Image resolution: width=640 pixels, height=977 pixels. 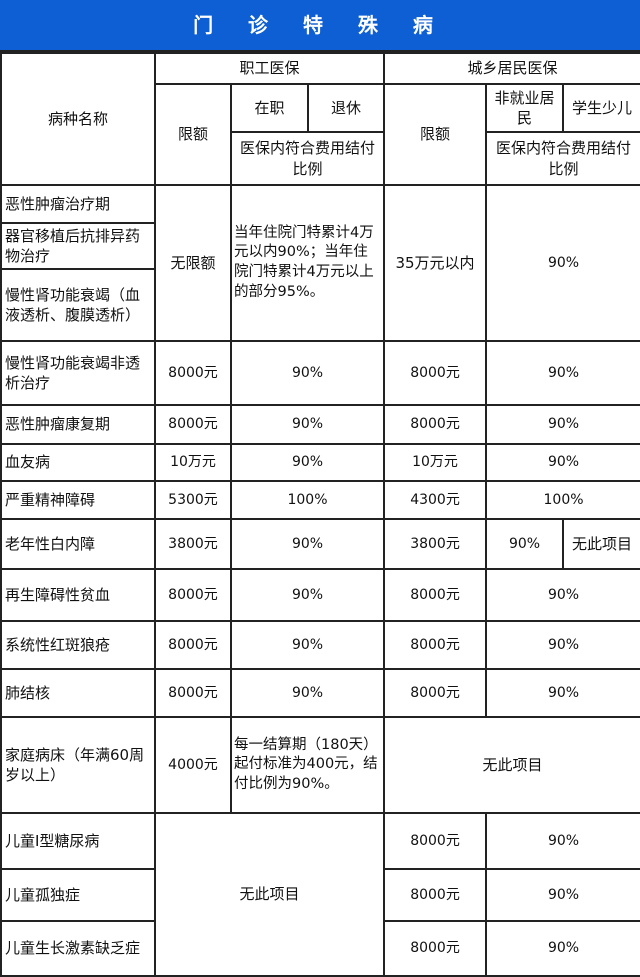 I want to click on disease-name: 器官移植后抗排异药物治疗, so click(x=78, y=246).